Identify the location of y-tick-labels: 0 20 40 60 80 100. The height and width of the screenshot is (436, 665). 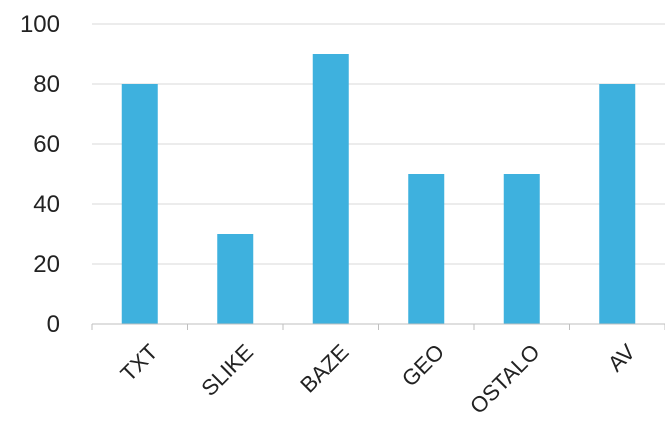
(40, 174).